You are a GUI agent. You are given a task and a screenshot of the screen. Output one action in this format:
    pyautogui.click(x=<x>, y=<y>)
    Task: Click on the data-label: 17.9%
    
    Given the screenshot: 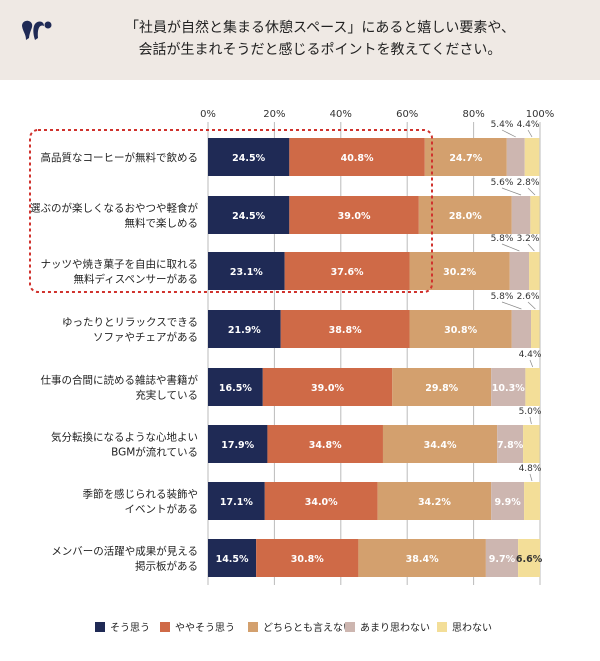 What is the action you would take?
    pyautogui.click(x=237, y=445)
    